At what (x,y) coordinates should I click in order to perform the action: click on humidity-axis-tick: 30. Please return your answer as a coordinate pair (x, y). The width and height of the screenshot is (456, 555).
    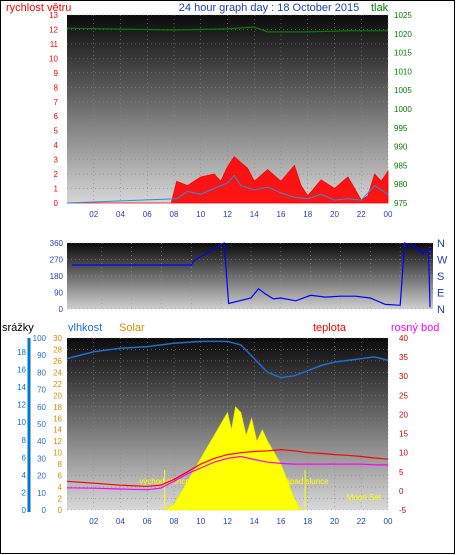
    Looking at the image, I should click on (41, 458).